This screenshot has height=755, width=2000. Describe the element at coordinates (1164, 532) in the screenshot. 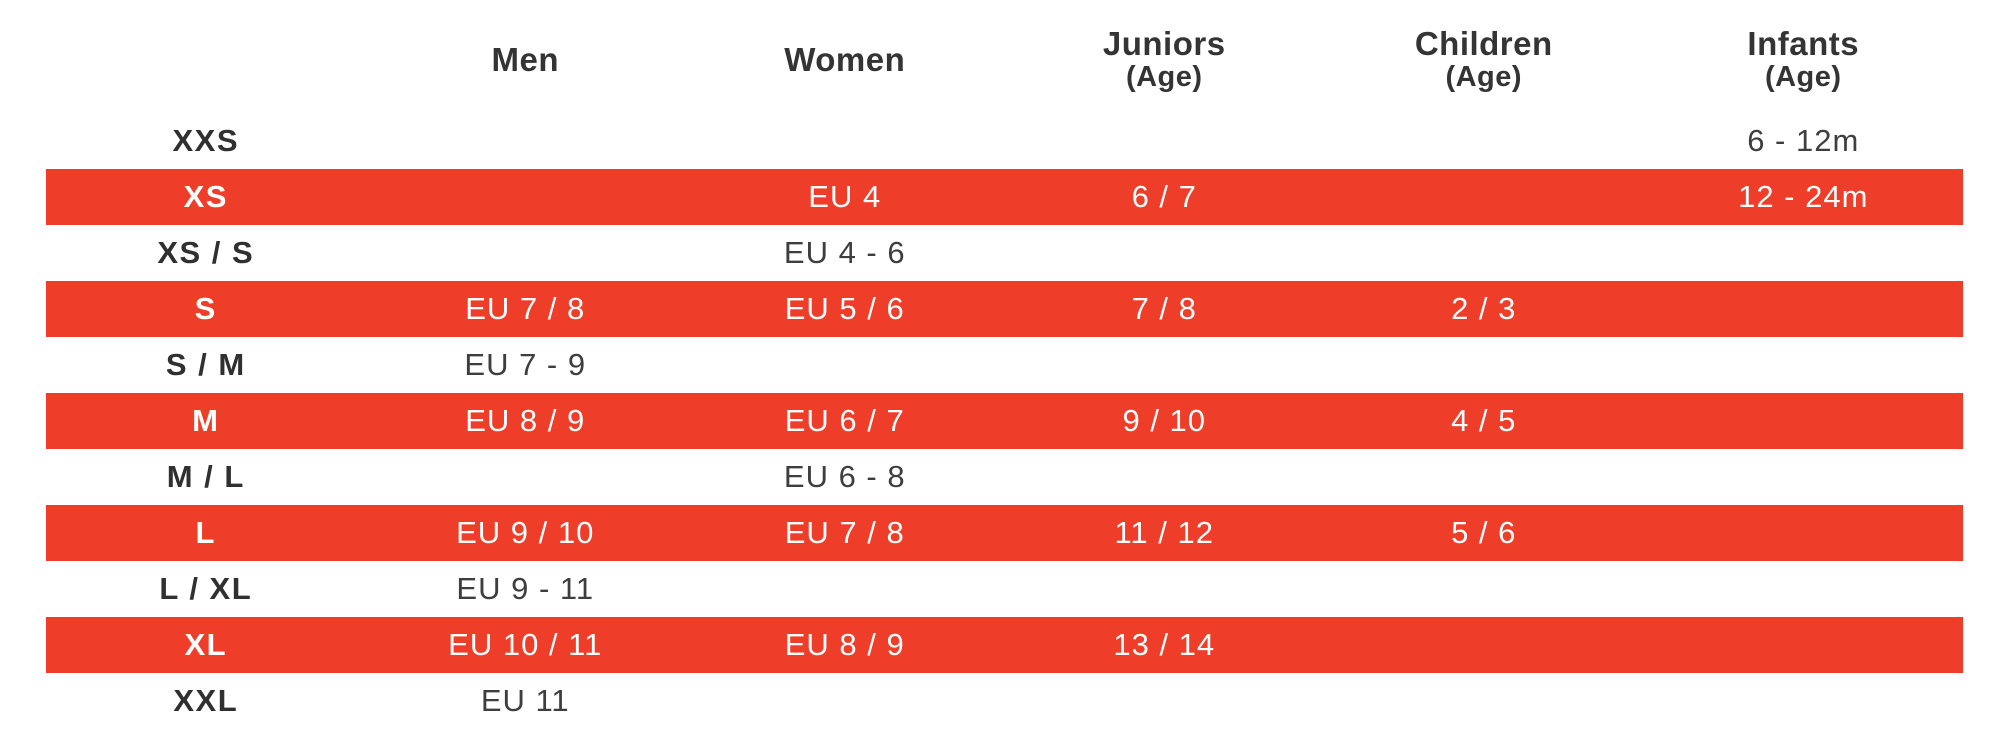

I see `juniors-value-cell: 11 / 12` at that location.